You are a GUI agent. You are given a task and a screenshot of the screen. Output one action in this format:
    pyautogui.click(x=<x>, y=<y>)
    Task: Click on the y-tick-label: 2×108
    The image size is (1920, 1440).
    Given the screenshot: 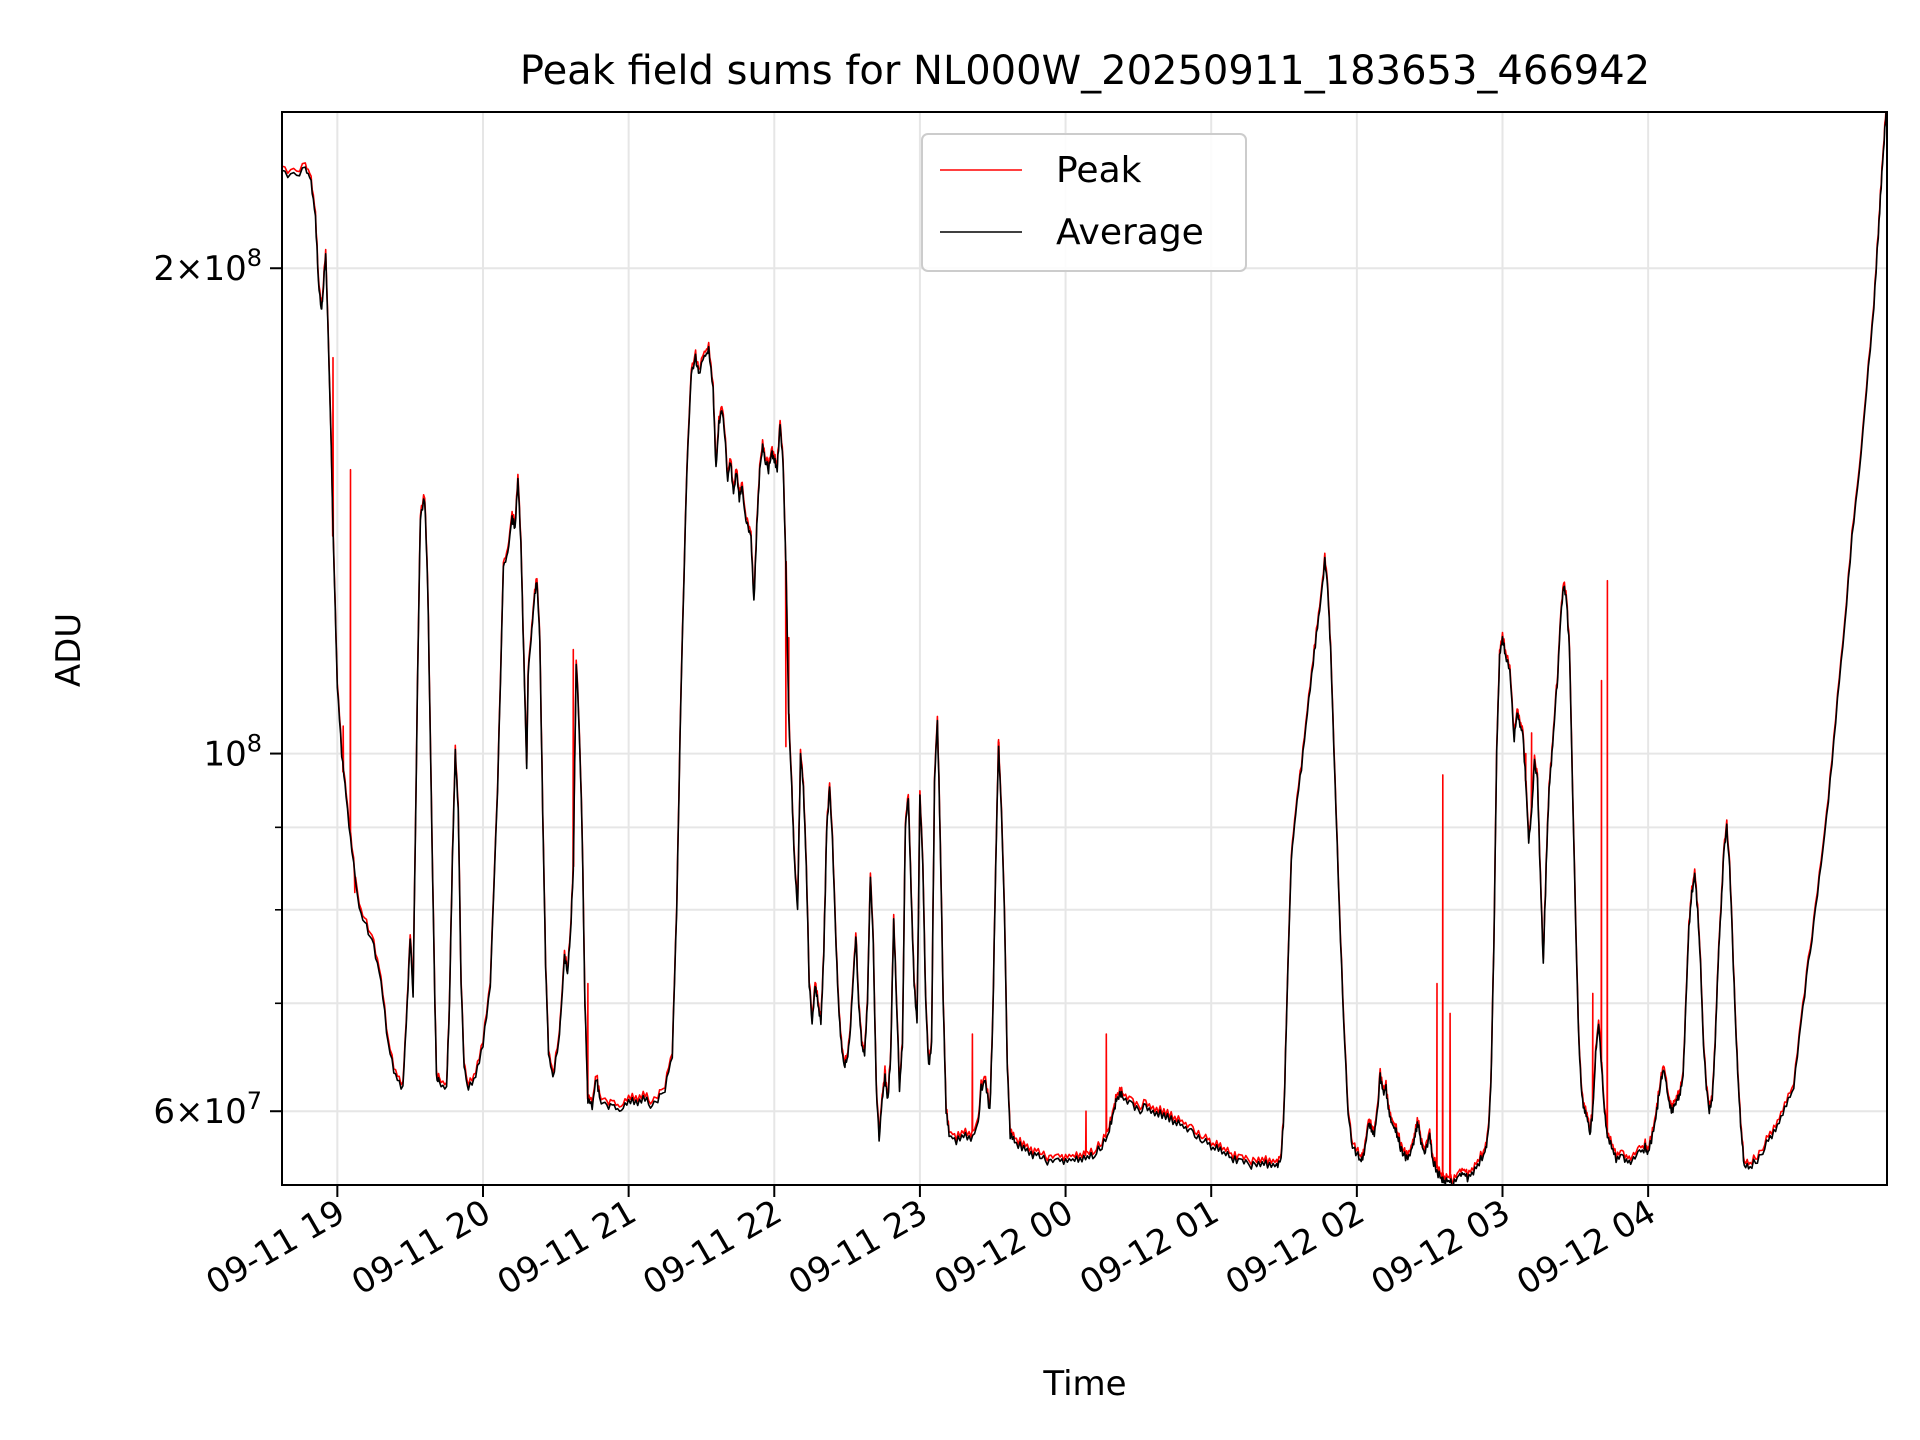 What is the action you would take?
    pyautogui.click(x=207, y=266)
    